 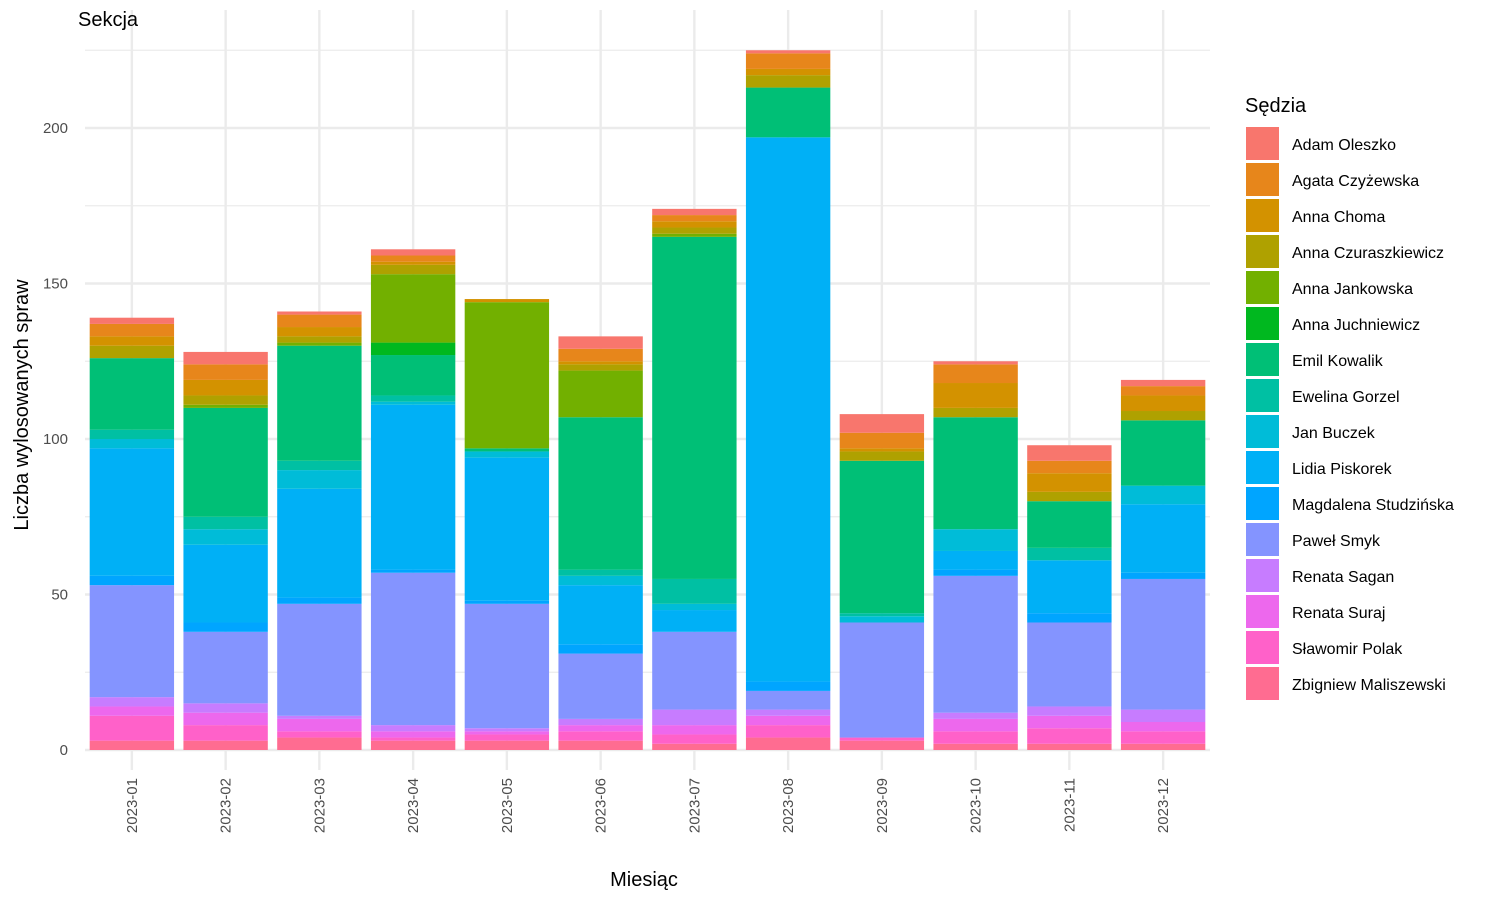 I want to click on legend-label: Anna Choma, so click(x=1338, y=217).